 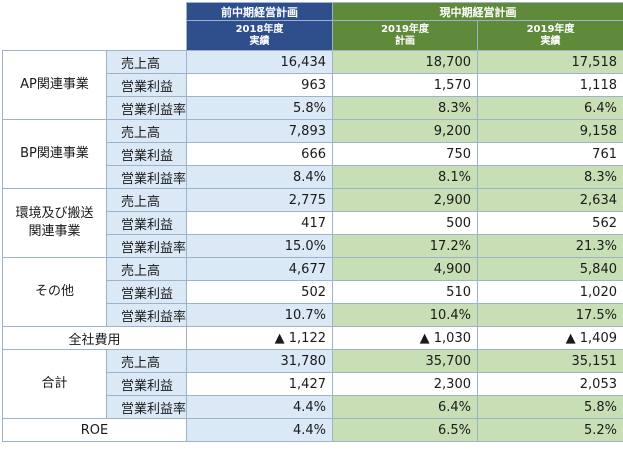 What do you see at coordinates (405, 200) in the screenshot?
I see `value-cell: 2,900` at bounding box center [405, 200].